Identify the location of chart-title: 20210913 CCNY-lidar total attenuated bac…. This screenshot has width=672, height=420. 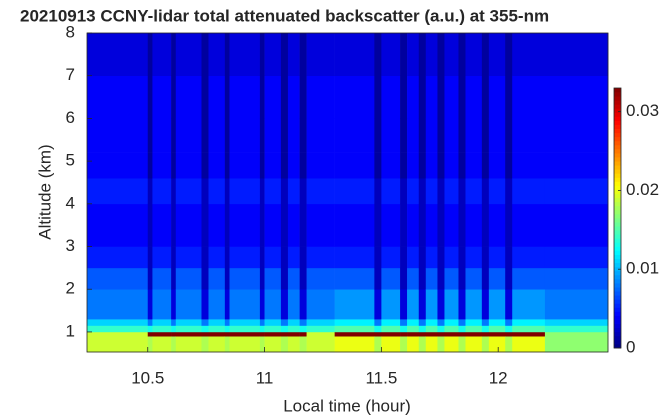
(284, 15).